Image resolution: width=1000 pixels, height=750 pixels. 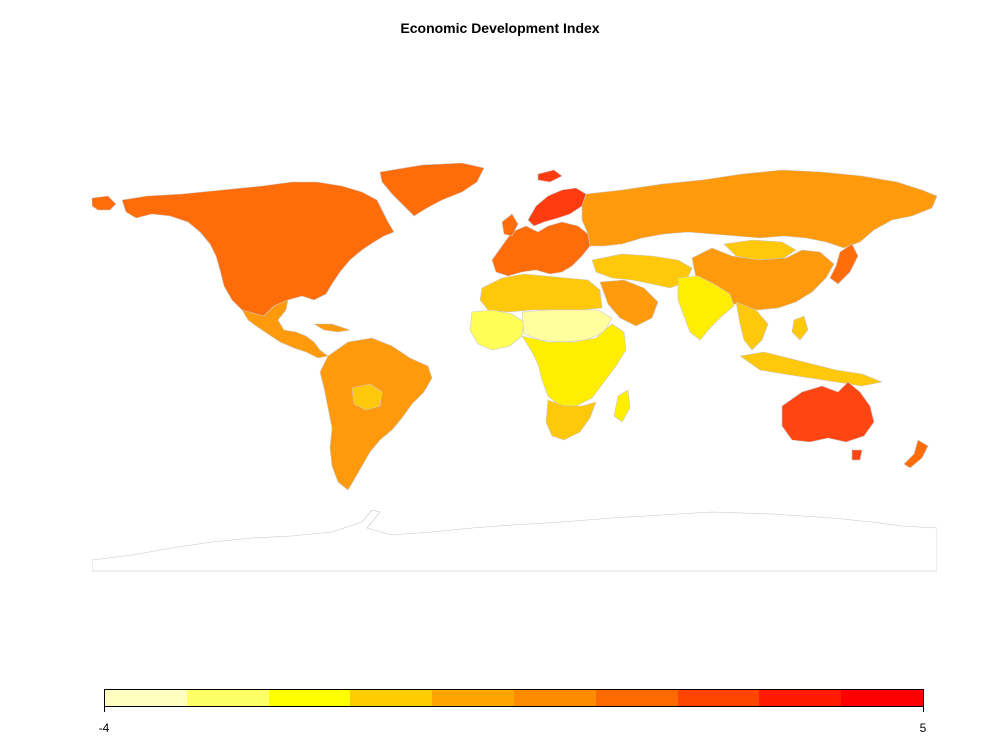 I want to click on region-southeast-asia, so click(x=752, y=326).